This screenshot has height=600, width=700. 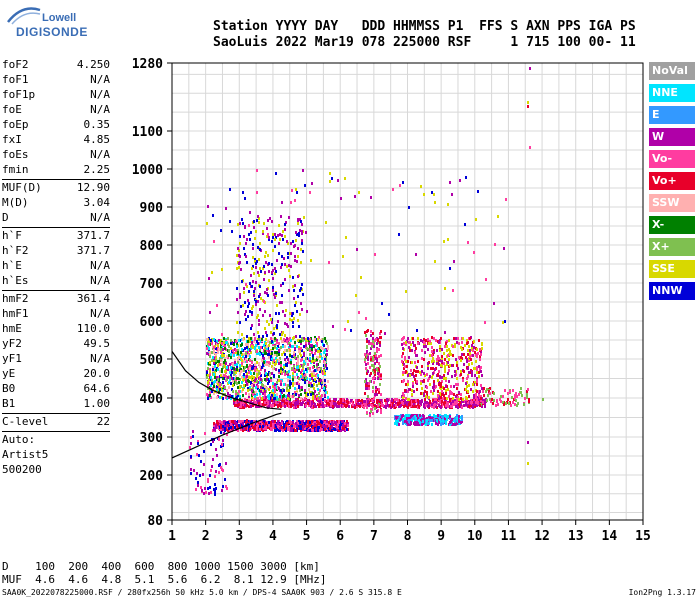 I want to click on param-name: C-level, so click(x=25, y=421).